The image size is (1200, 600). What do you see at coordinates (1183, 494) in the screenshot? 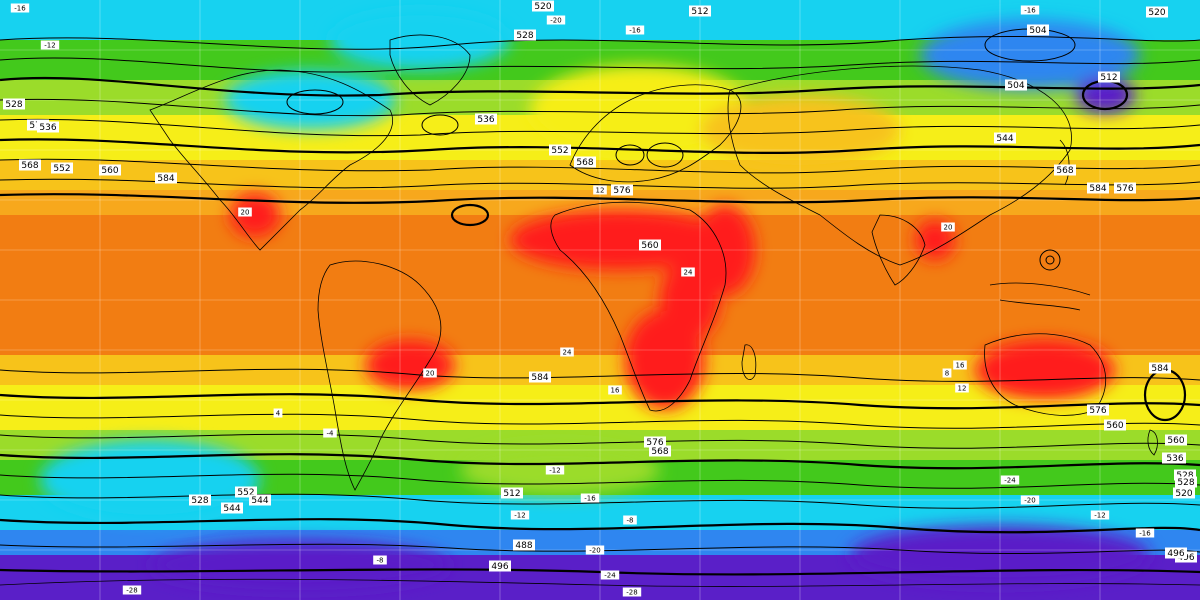
I see `height-label-30: 520` at bounding box center [1183, 494].